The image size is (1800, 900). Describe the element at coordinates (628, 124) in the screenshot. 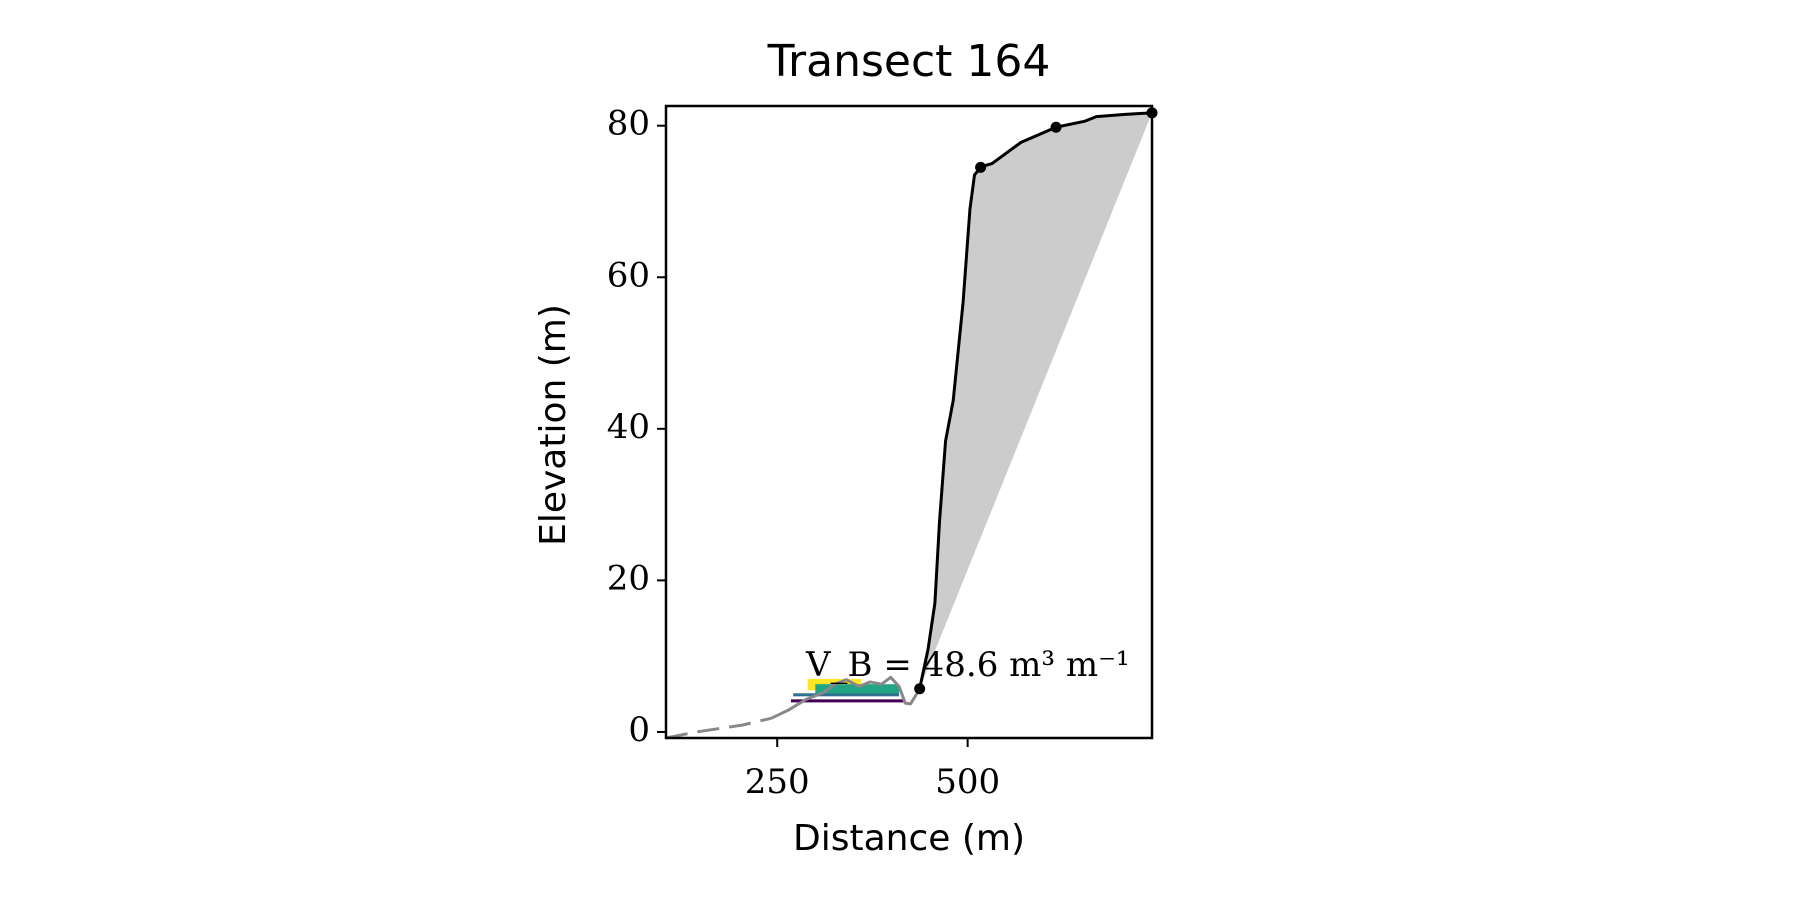

I see `y-tick-label: 80` at that location.